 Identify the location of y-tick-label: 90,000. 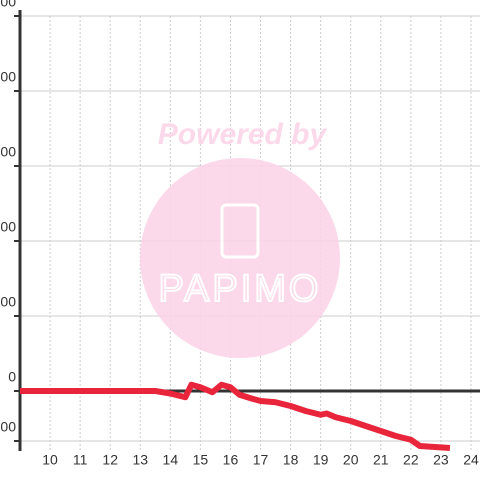
(8, 152).